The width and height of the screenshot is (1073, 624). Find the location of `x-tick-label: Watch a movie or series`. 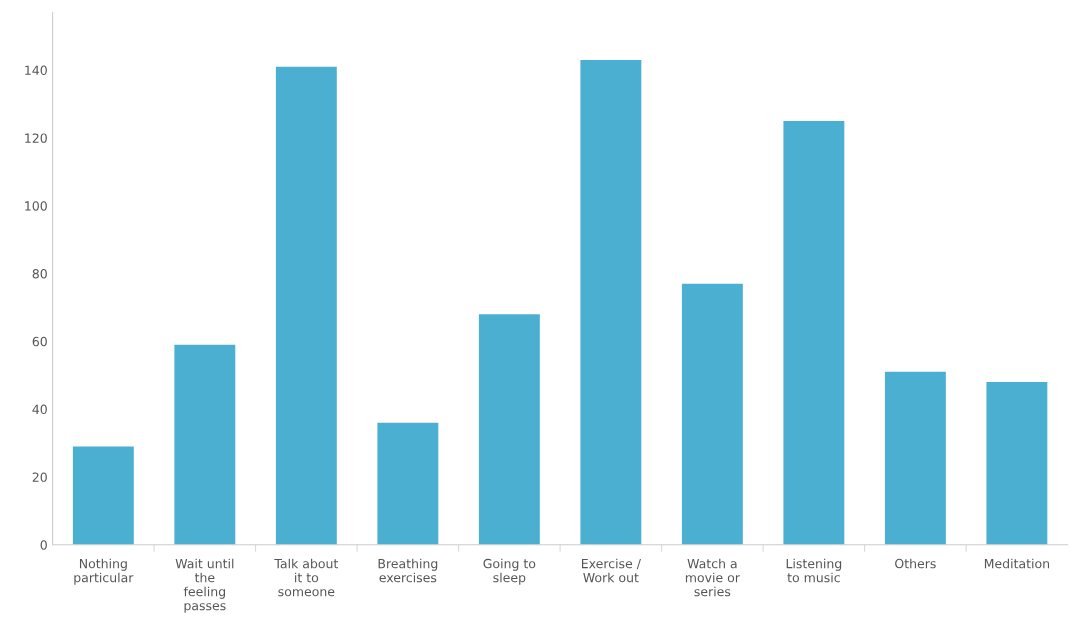

x-tick-label: Watch a movie or series is located at coordinates (712, 577).